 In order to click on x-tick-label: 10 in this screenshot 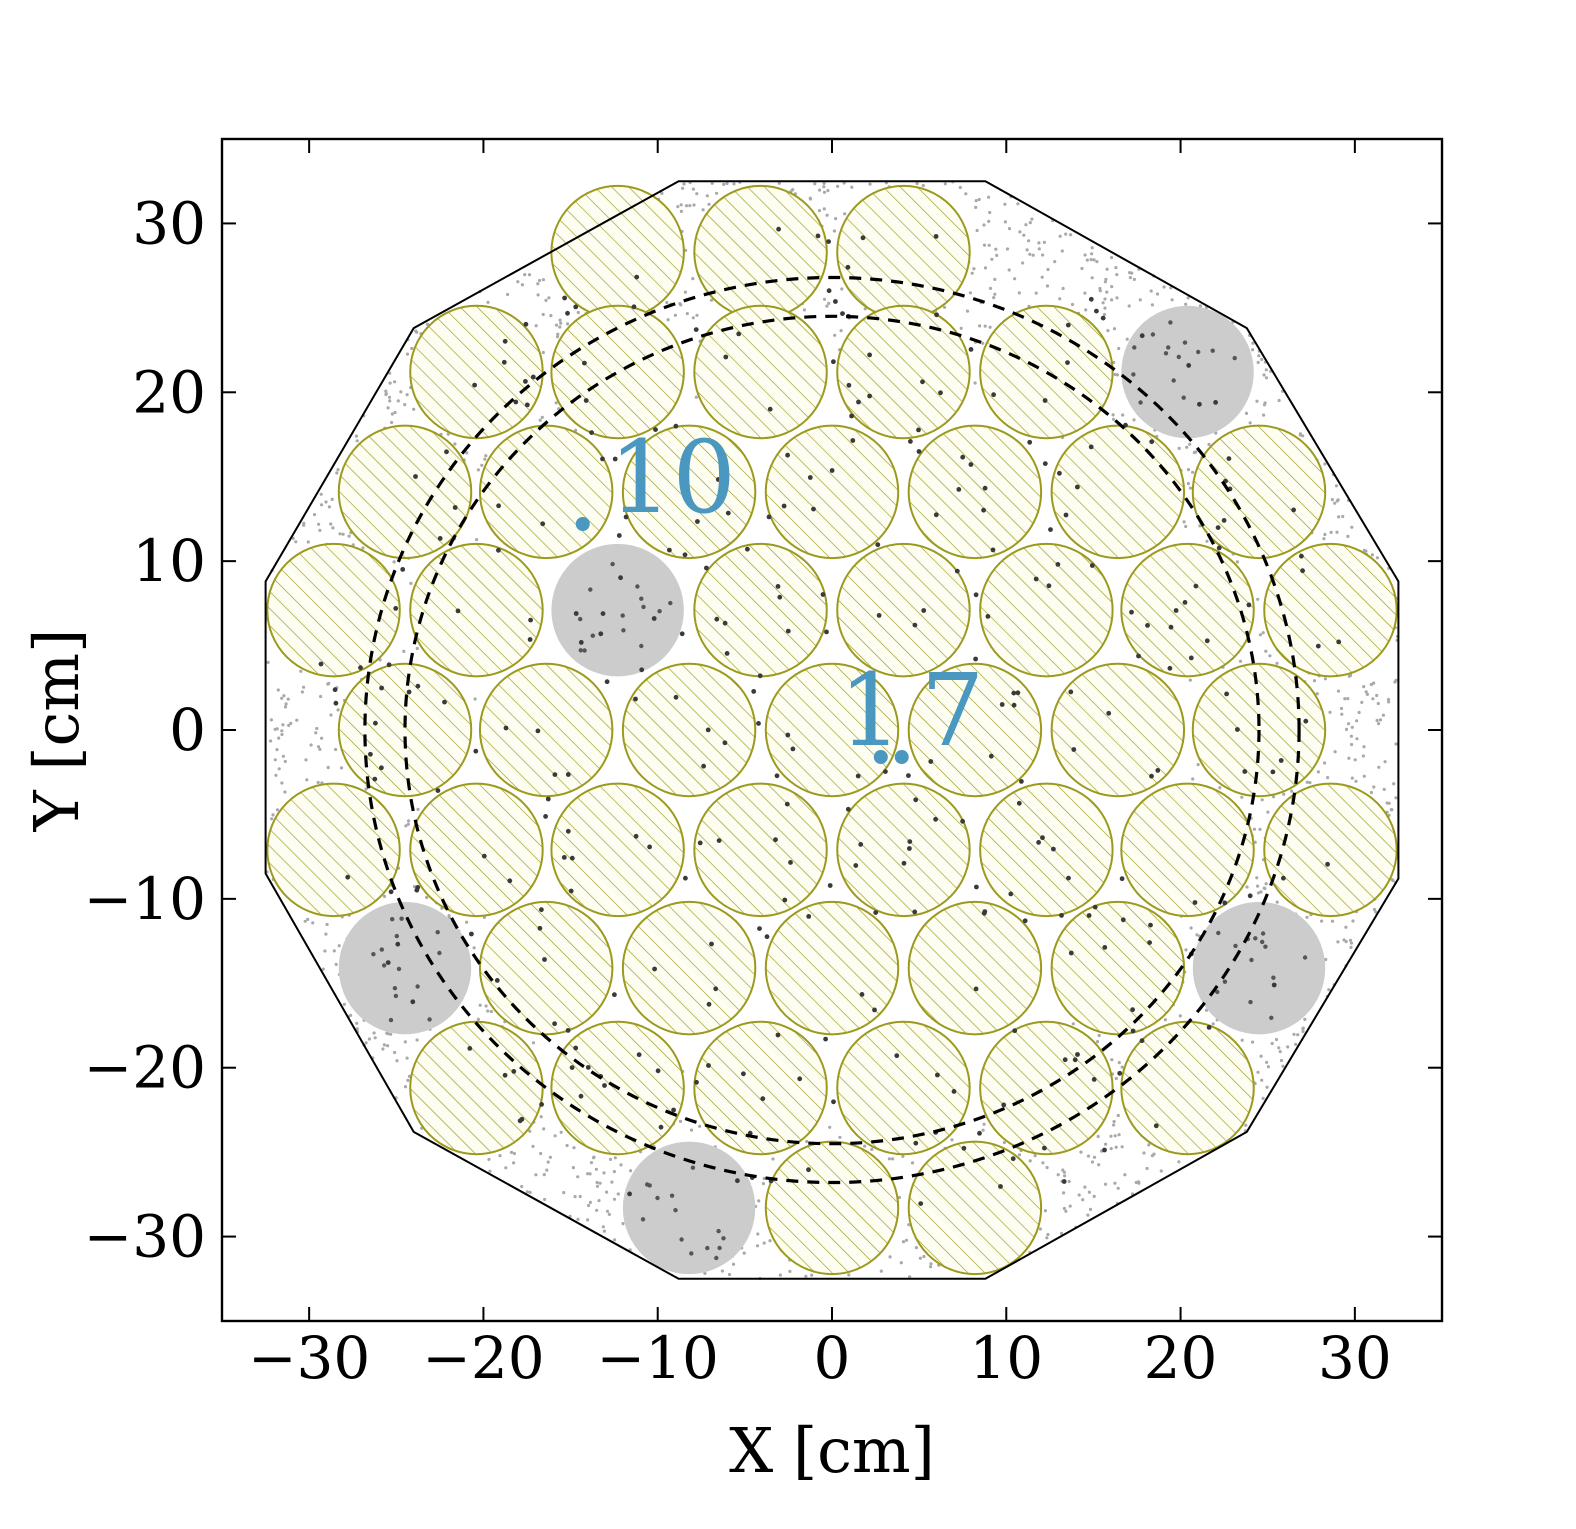, I will do `click(1006, 1358)`.